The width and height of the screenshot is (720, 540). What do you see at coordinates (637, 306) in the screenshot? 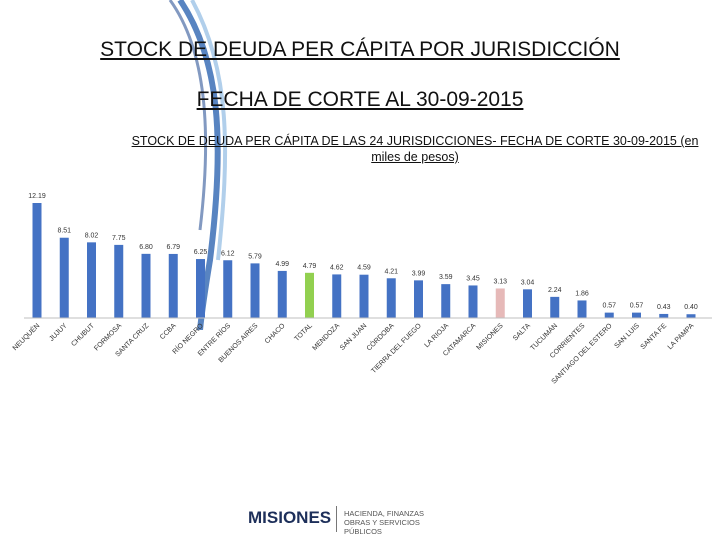
I see `data-label-22: 0.57` at bounding box center [637, 306].